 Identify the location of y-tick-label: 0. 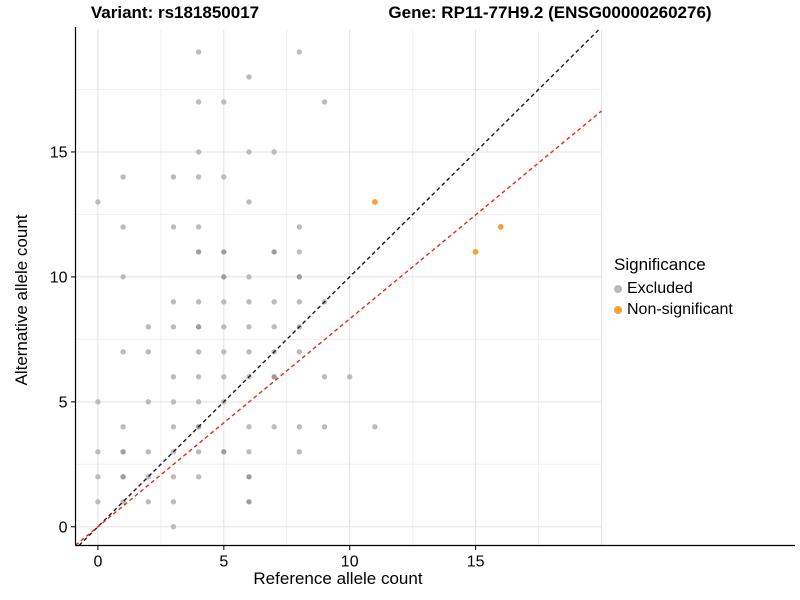
(63, 527).